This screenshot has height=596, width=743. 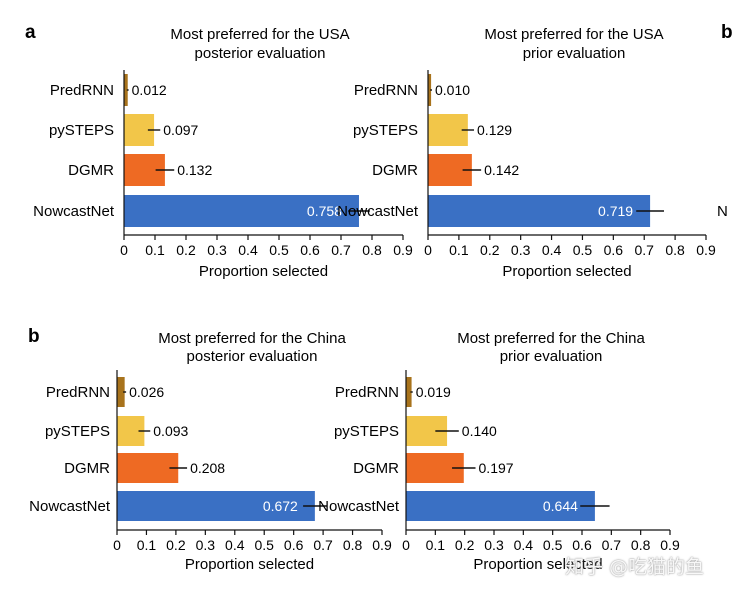 I want to click on data-label: 0.132, so click(x=194, y=170).